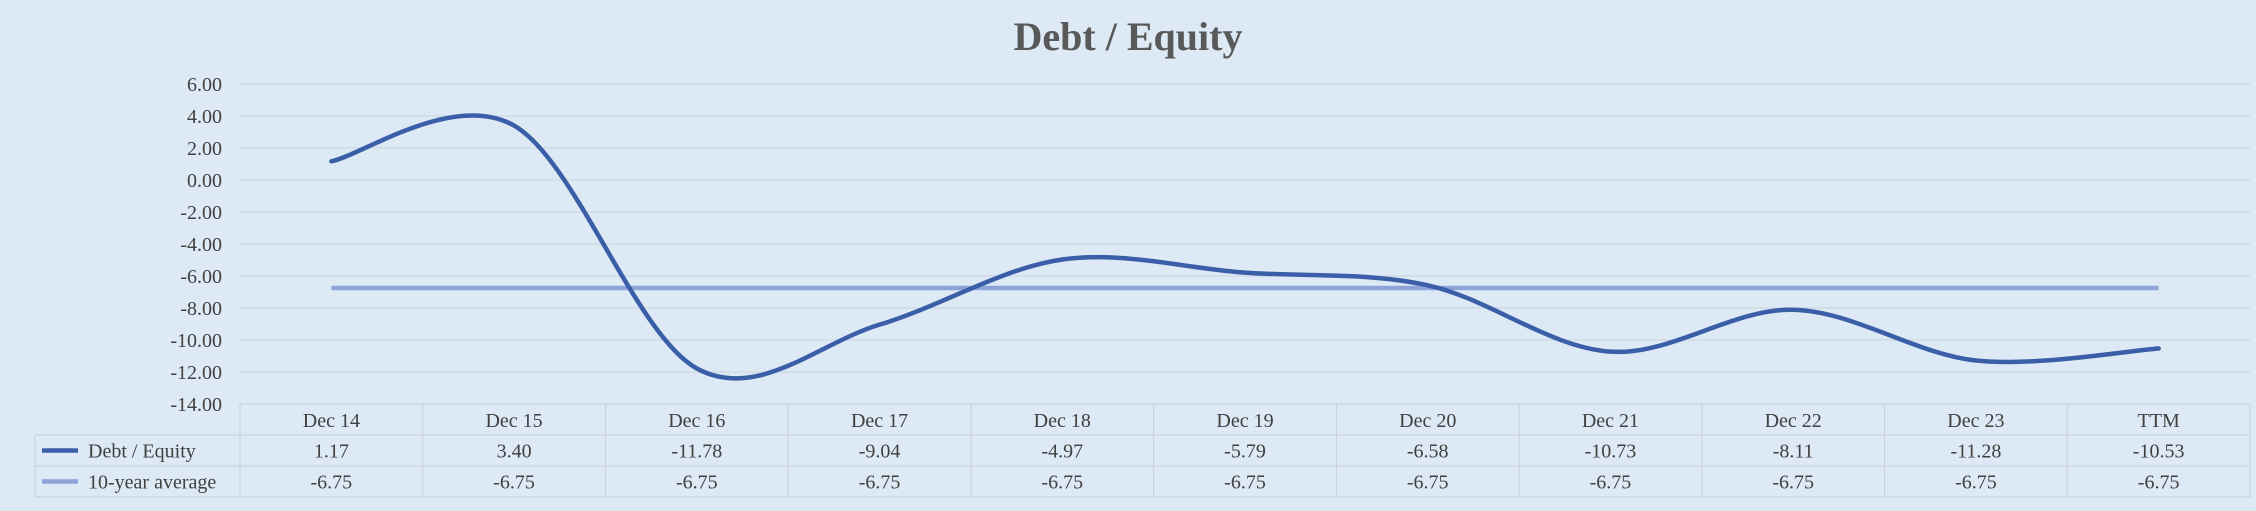 The width and height of the screenshot is (2256, 511). What do you see at coordinates (201, 213) in the screenshot?
I see `y-tick-label: -2.00` at bounding box center [201, 213].